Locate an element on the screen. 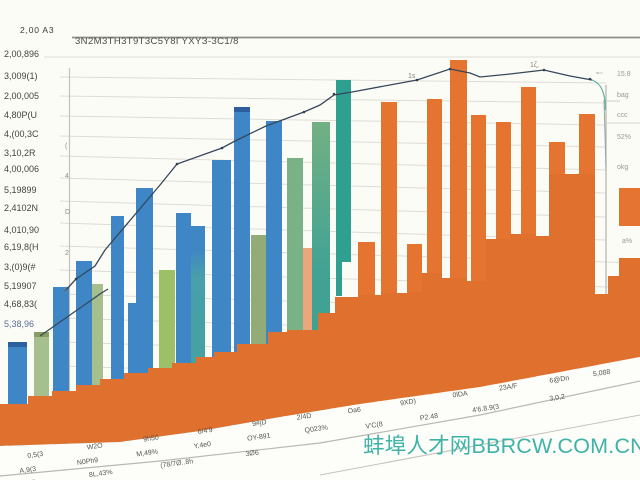  svg-text: 4'6.8.9(3 is located at coordinates (486, 409).